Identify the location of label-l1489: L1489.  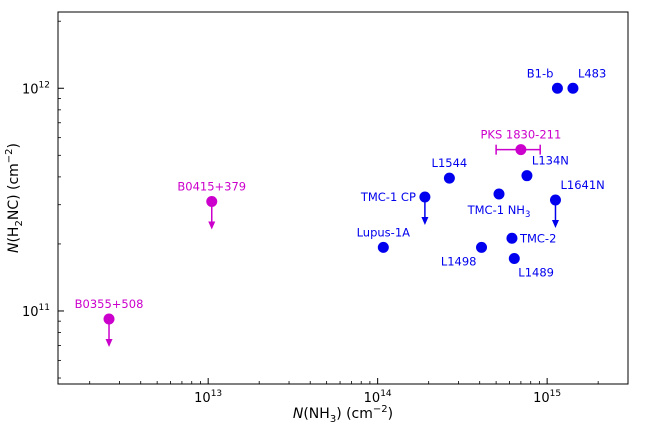
(536, 273).